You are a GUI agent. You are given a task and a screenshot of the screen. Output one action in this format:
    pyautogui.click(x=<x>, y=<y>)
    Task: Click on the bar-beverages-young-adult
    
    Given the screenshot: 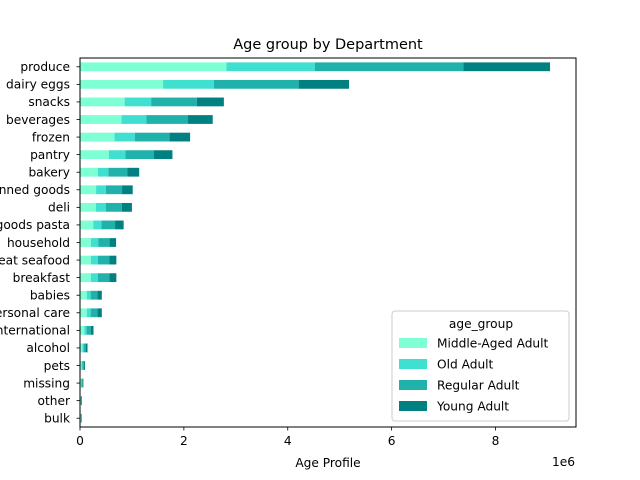 What is the action you would take?
    pyautogui.click(x=200, y=119)
    